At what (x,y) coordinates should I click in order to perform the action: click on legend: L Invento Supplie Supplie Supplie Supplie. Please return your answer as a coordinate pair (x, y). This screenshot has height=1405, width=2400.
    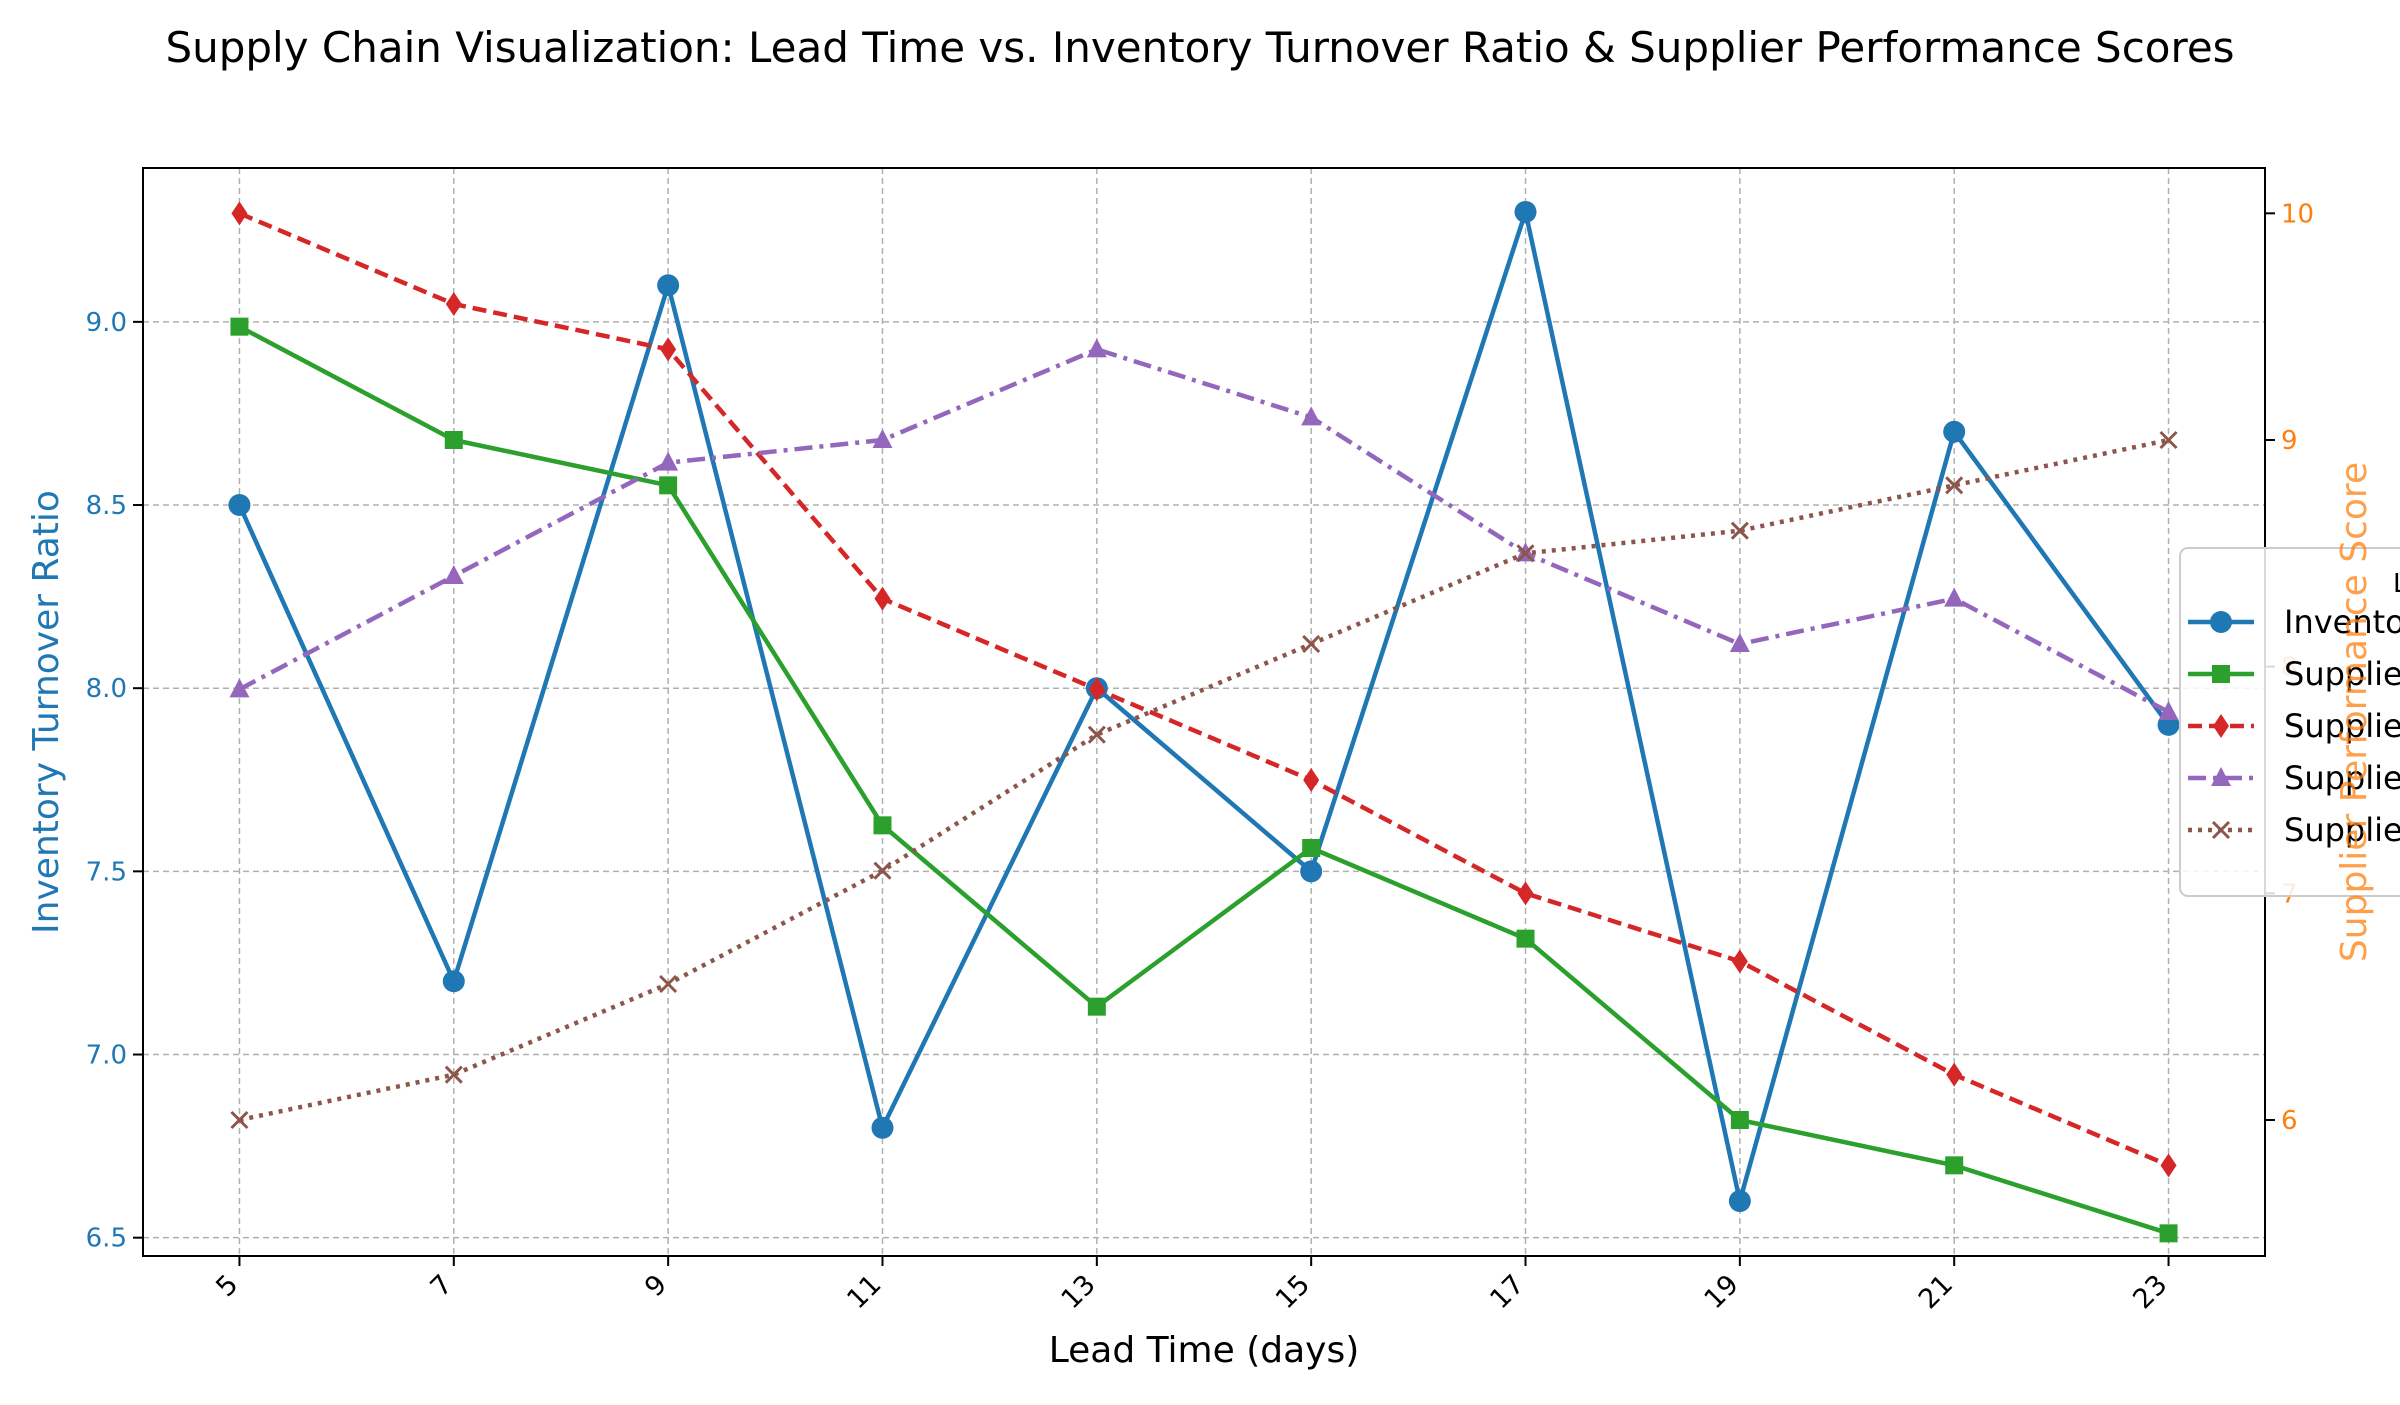
    Looking at the image, I should click on (2289, 722).